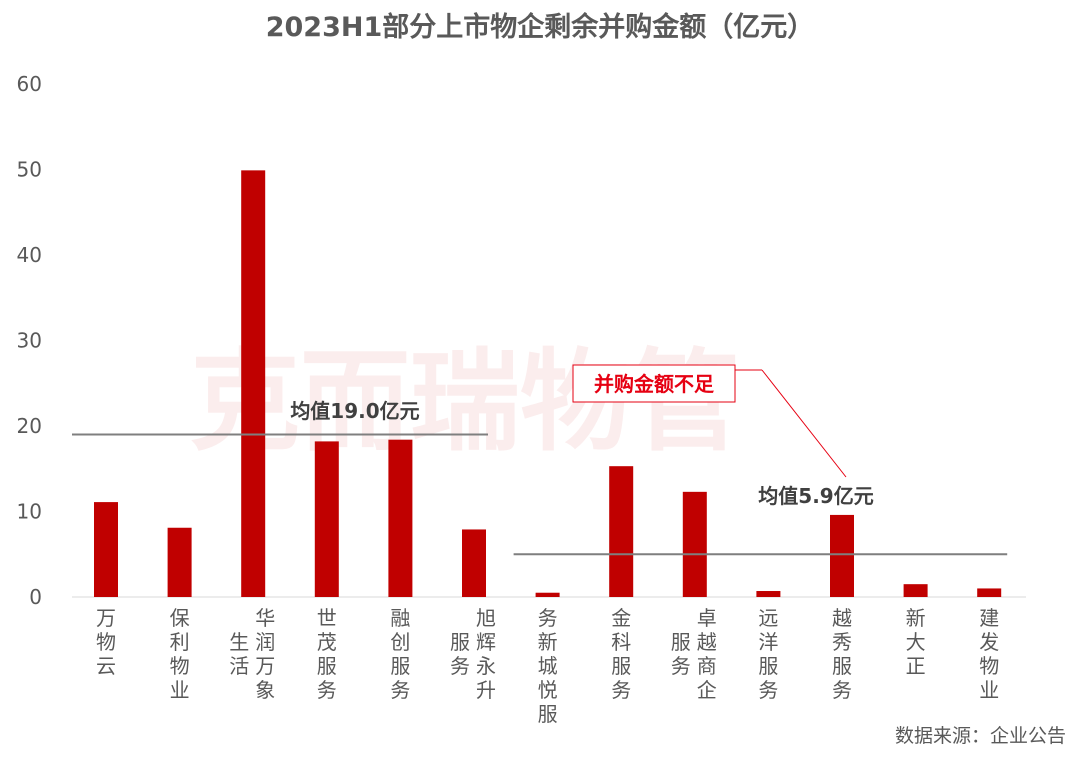 The height and width of the screenshot is (761, 1080). Describe the element at coordinates (815, 496) in the screenshot. I see `average-label: 均值5.9亿元` at that location.